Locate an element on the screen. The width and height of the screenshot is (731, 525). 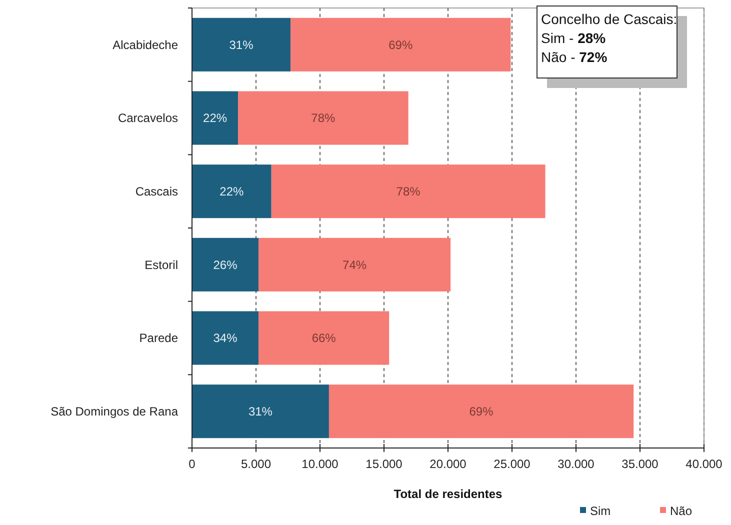
y-tick-label: Alcabideche is located at coordinates (145, 45).